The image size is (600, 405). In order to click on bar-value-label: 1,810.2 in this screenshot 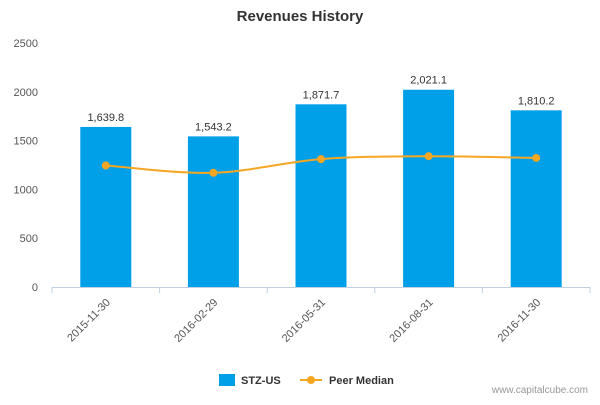, I will do `click(536, 101)`.